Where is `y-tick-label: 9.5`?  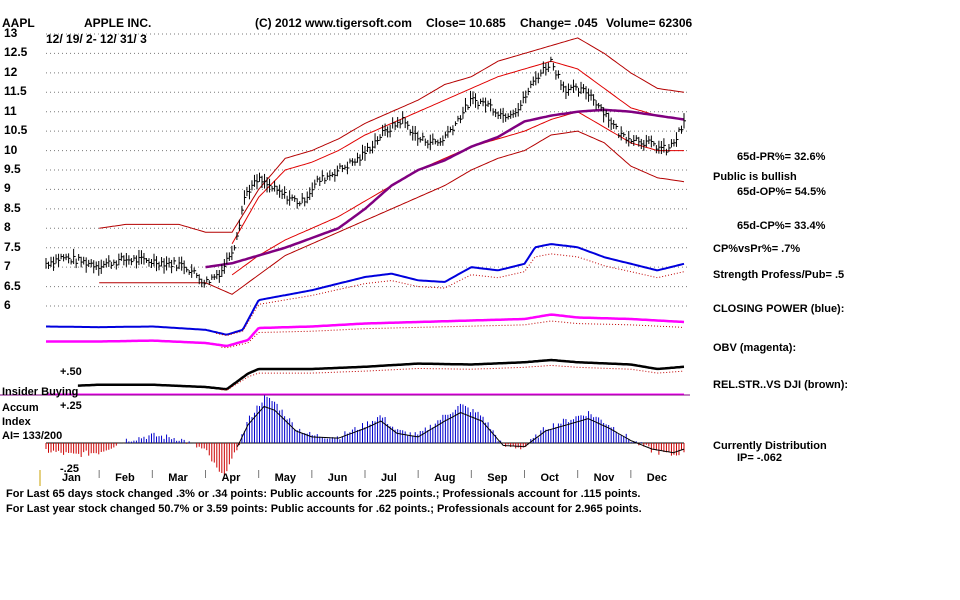
y-tick-label: 9.5 is located at coordinates (12, 169).